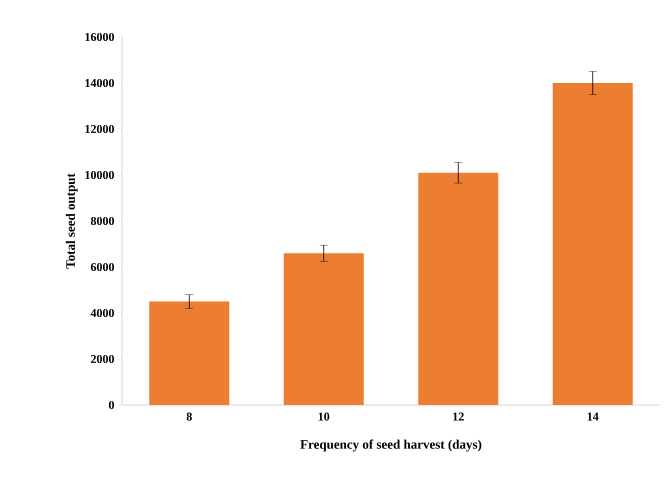  Describe the element at coordinates (391, 445) in the screenshot. I see `x-axis-title: Frequency of seed harvest (days)` at that location.